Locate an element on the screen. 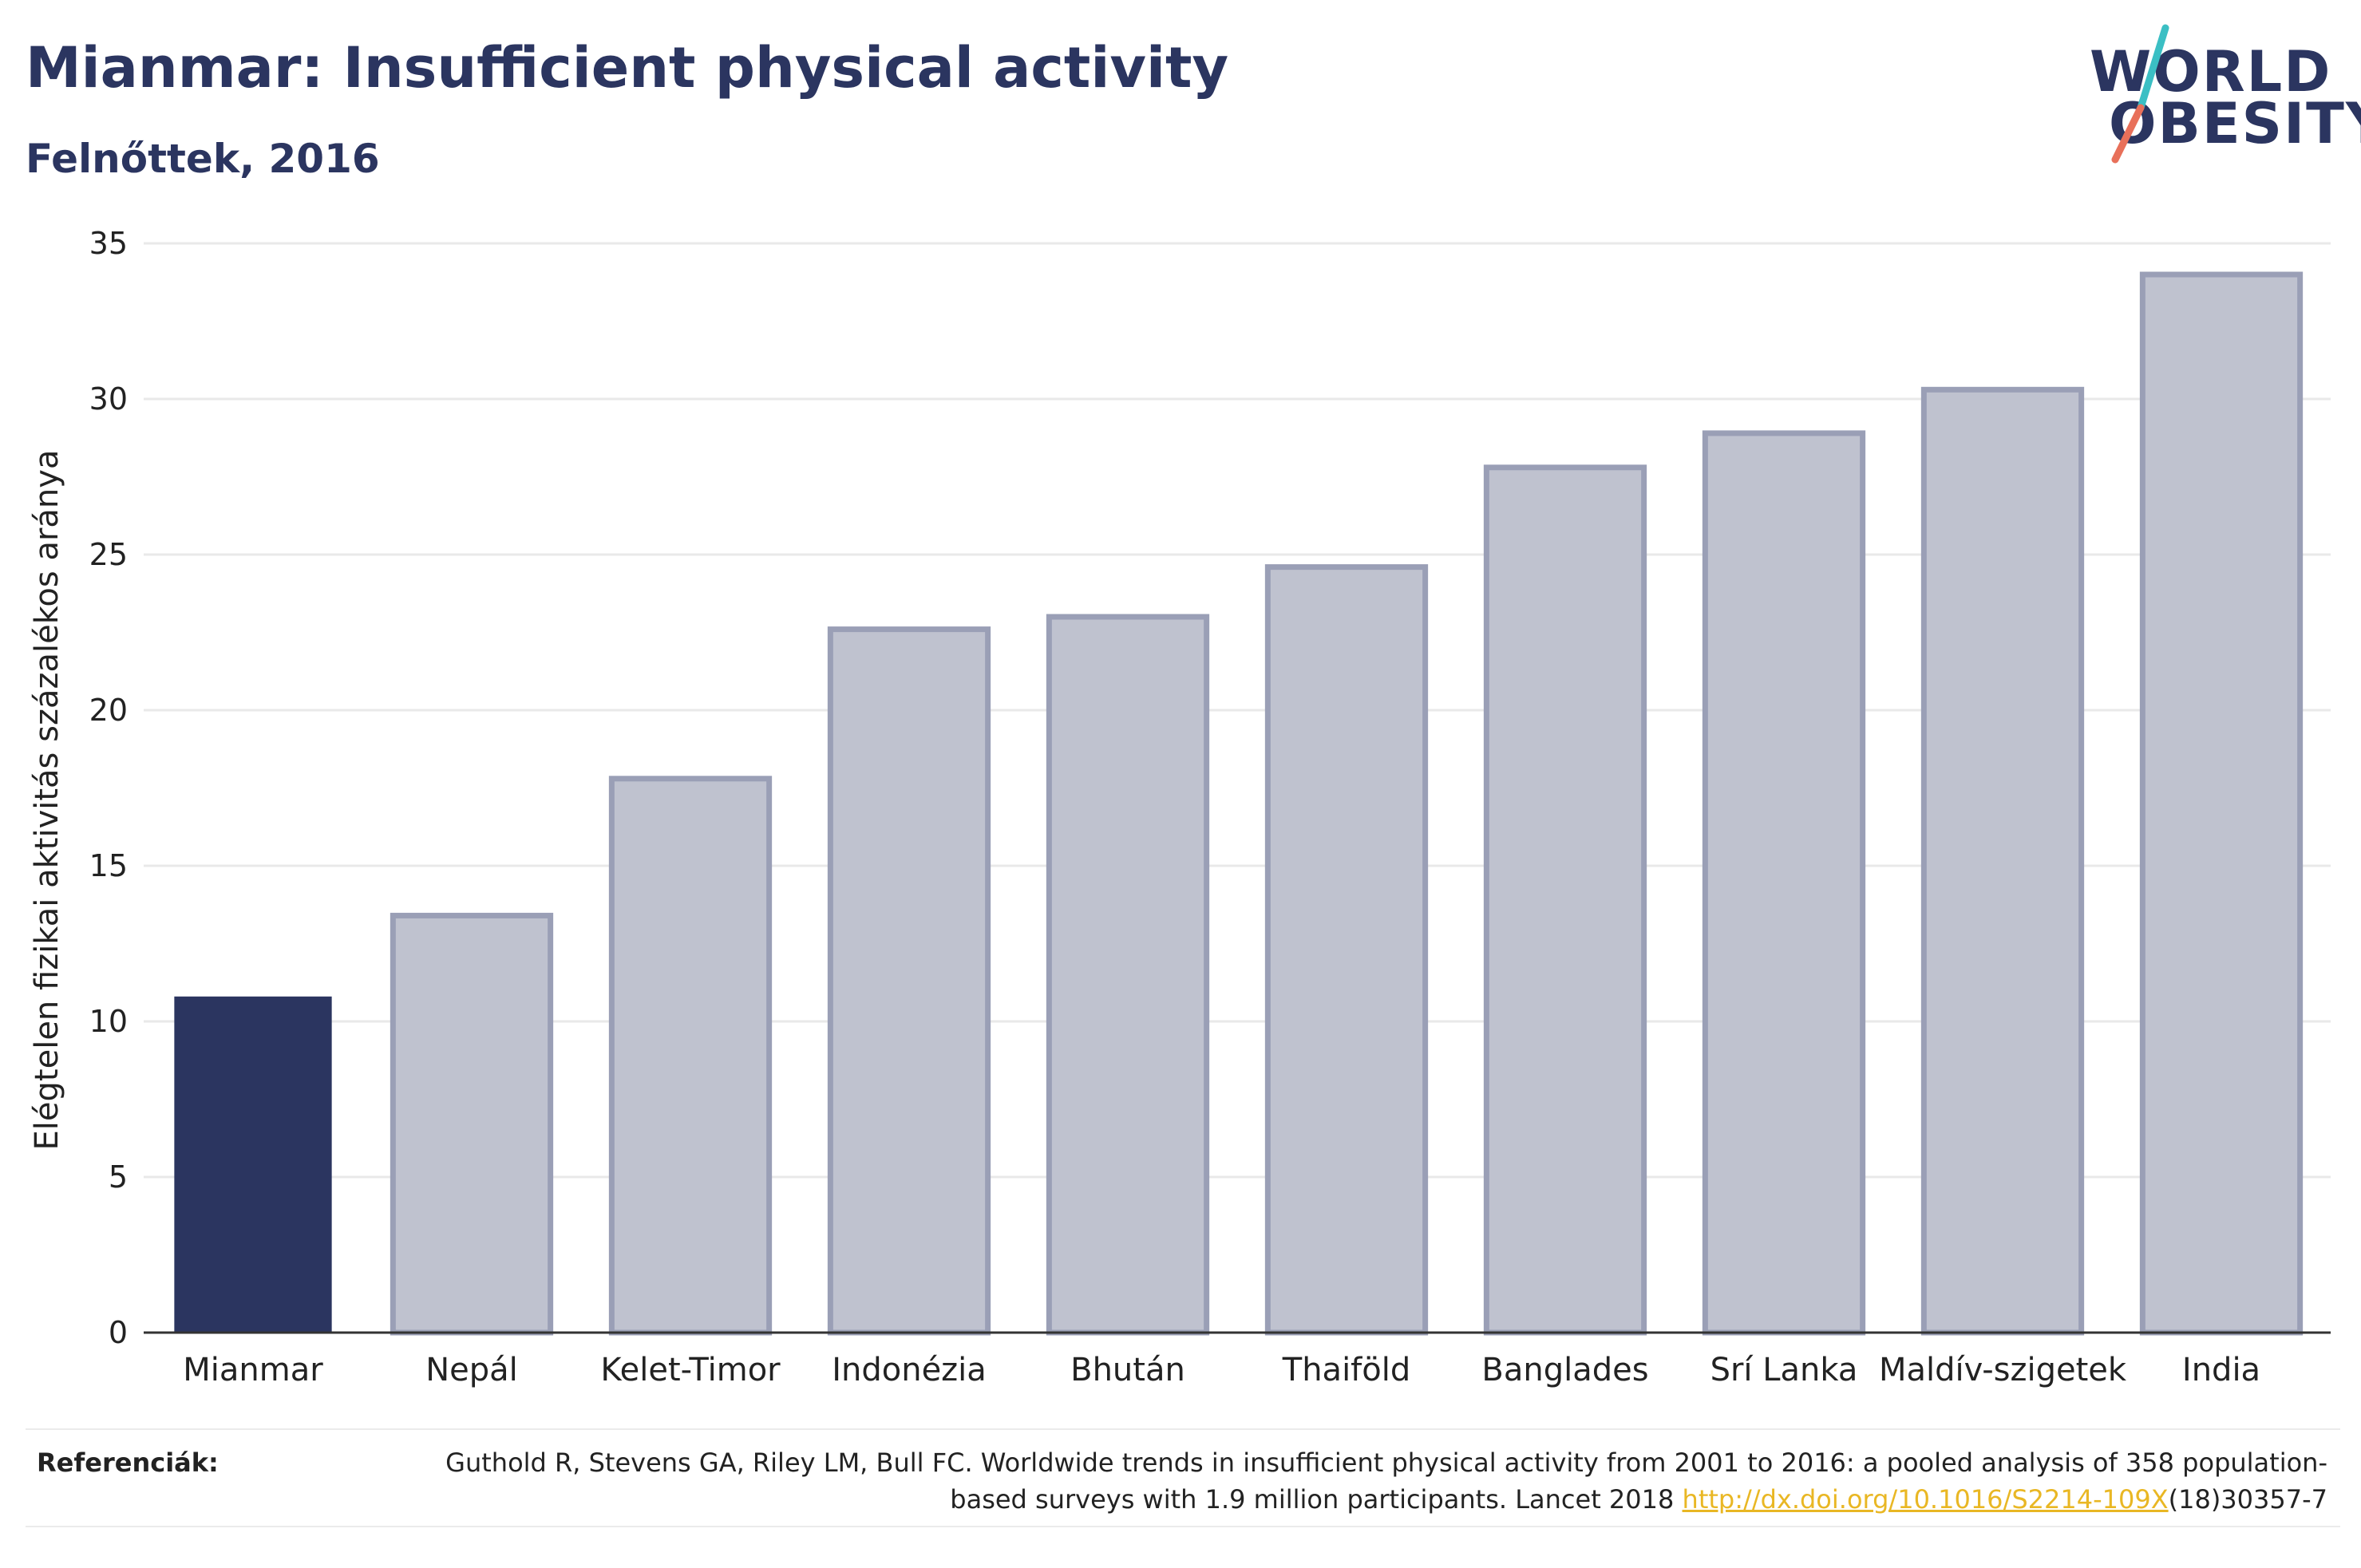 This screenshot has width=2361, height=1568. bar-kelet-timor is located at coordinates (690, 1056).